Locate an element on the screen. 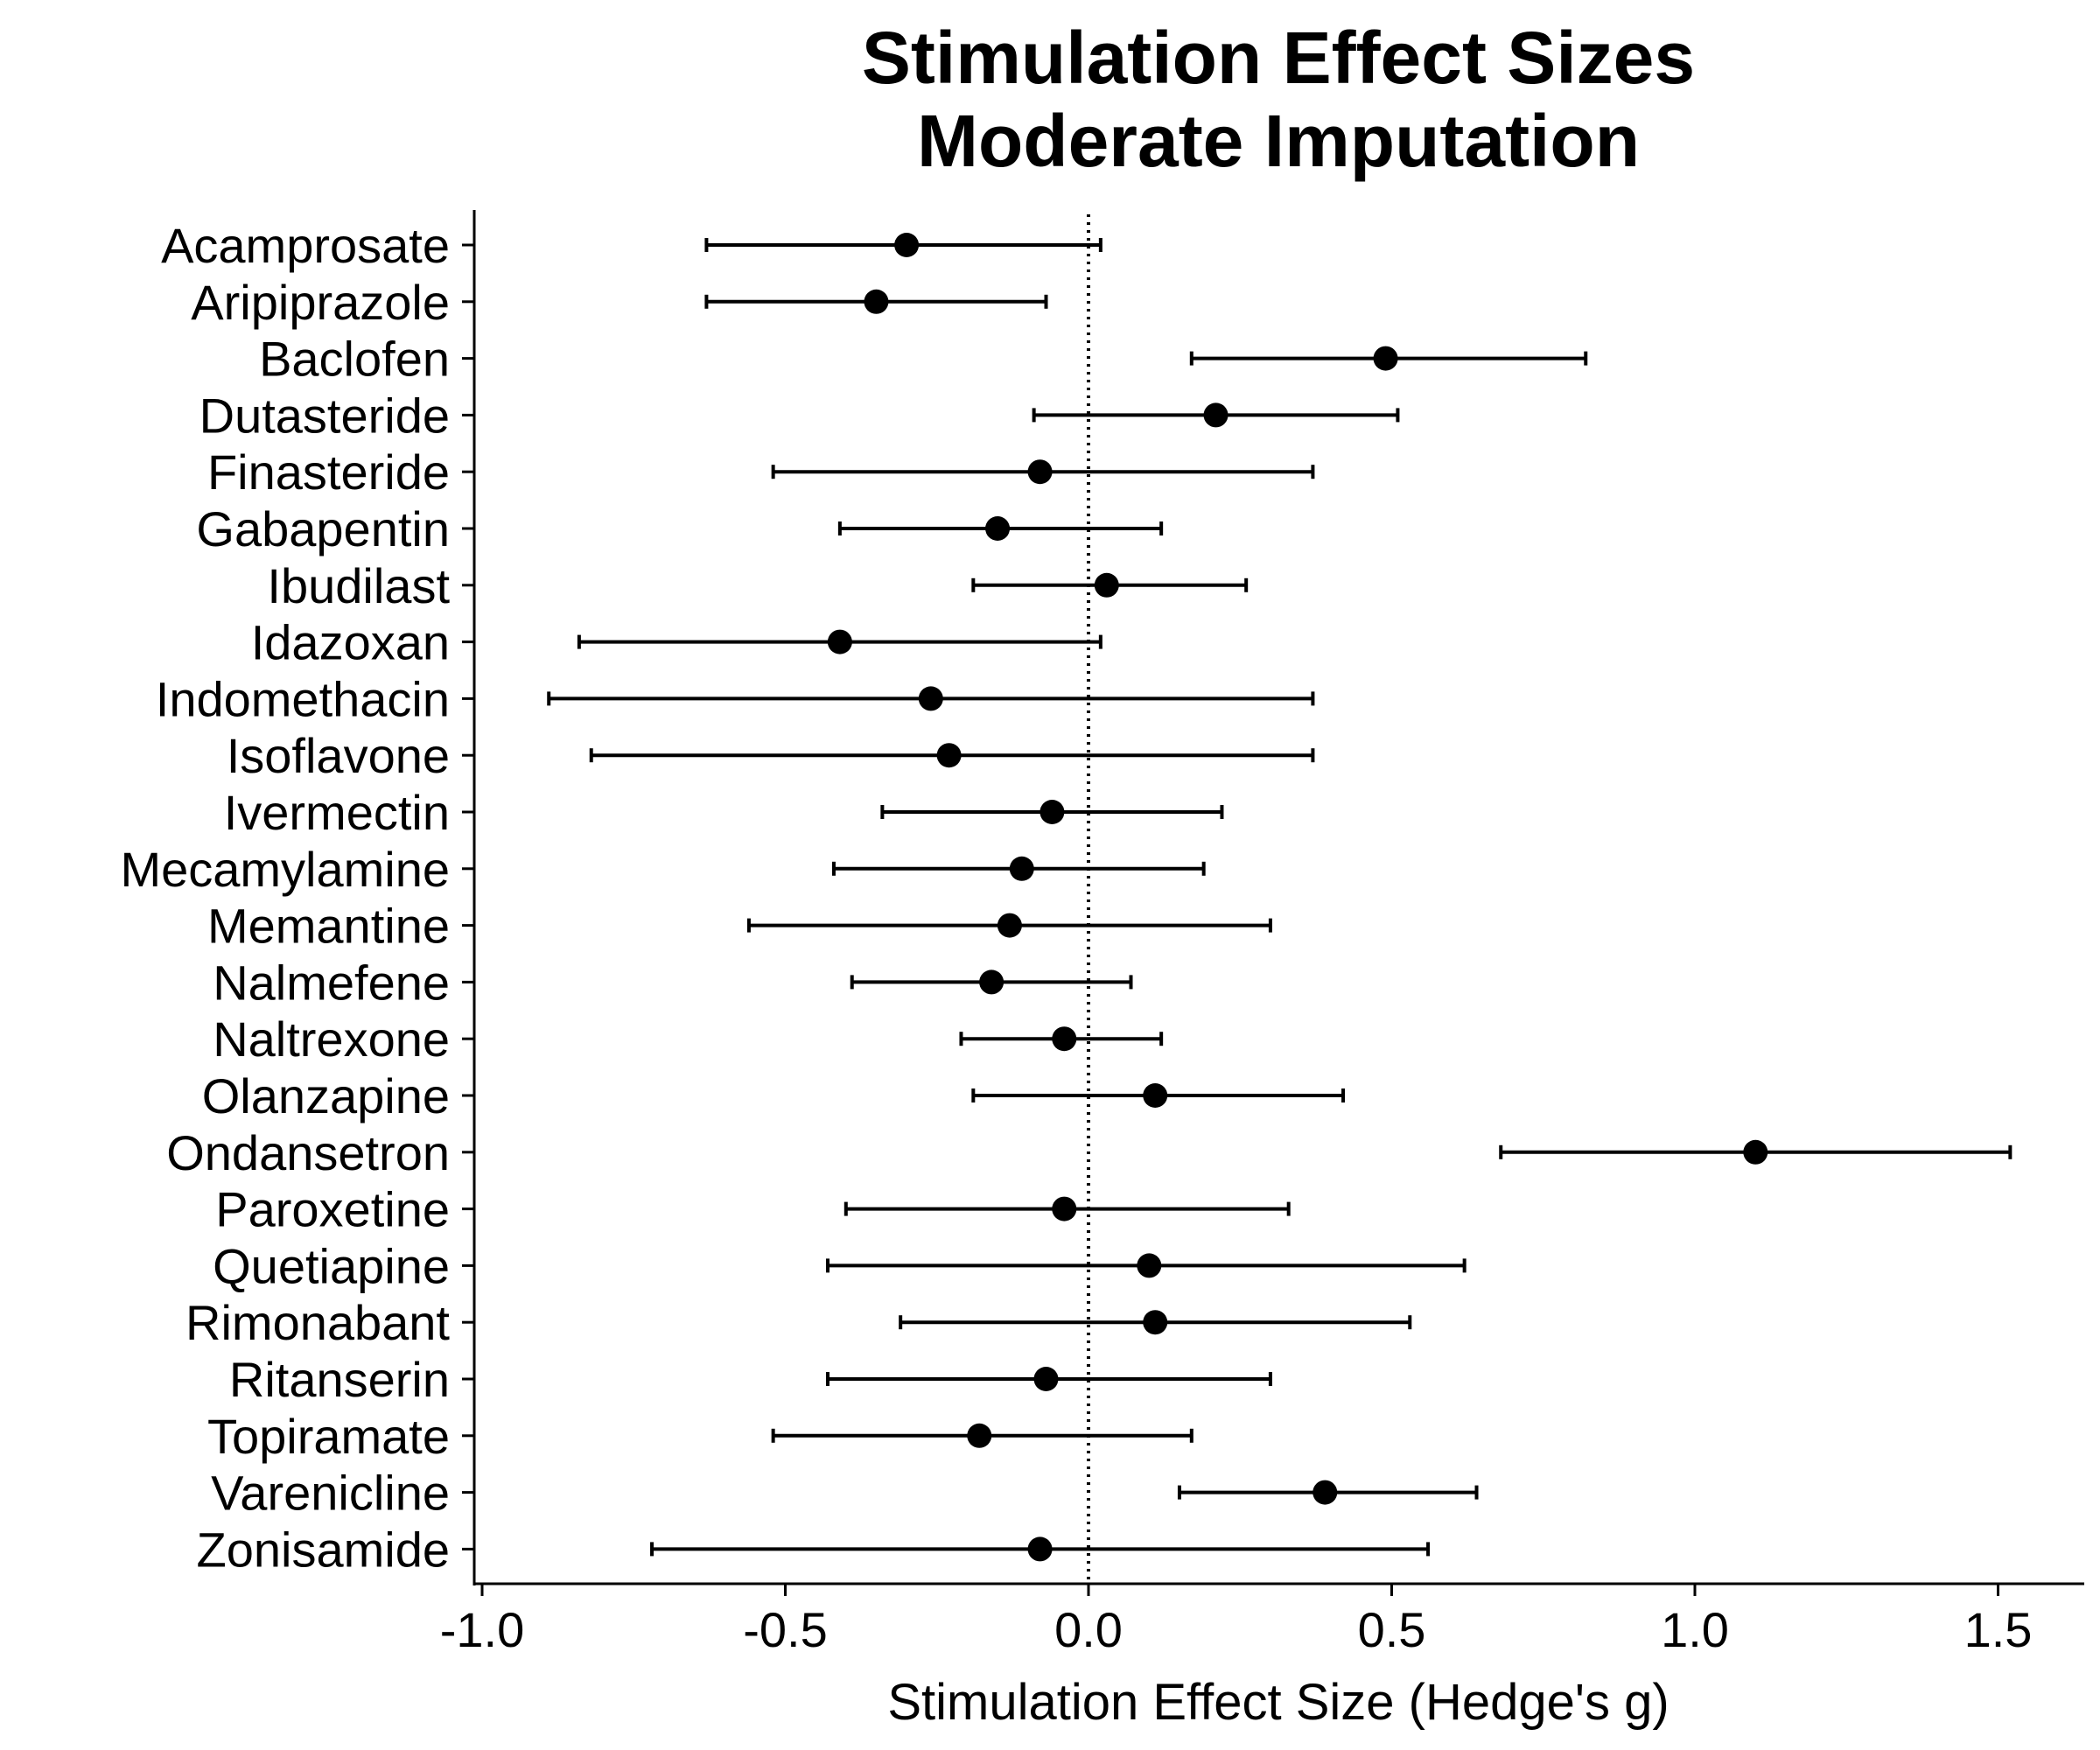  y-tick-label-indomethacin: Indomethacin is located at coordinates (303, 698).